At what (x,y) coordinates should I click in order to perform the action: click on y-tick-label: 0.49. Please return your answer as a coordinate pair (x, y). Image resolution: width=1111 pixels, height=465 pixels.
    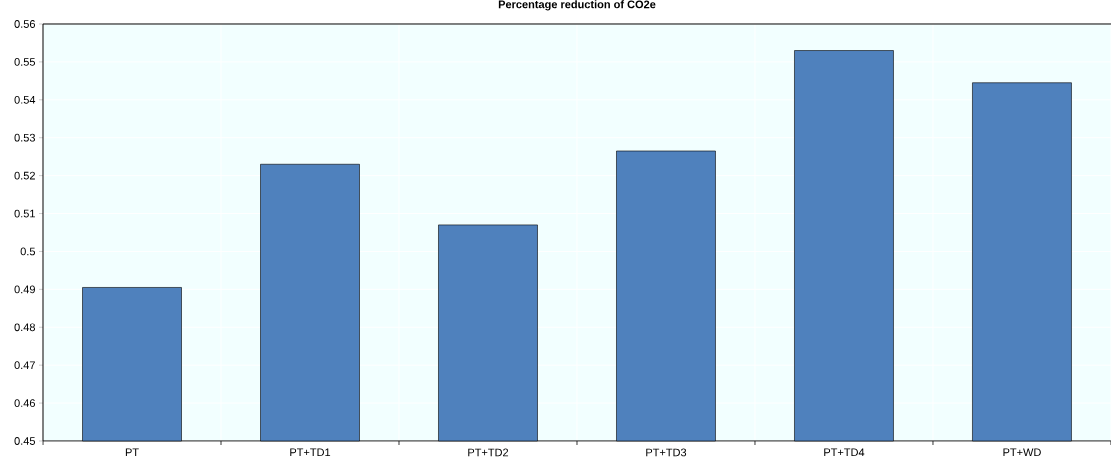
    Looking at the image, I should click on (24, 289).